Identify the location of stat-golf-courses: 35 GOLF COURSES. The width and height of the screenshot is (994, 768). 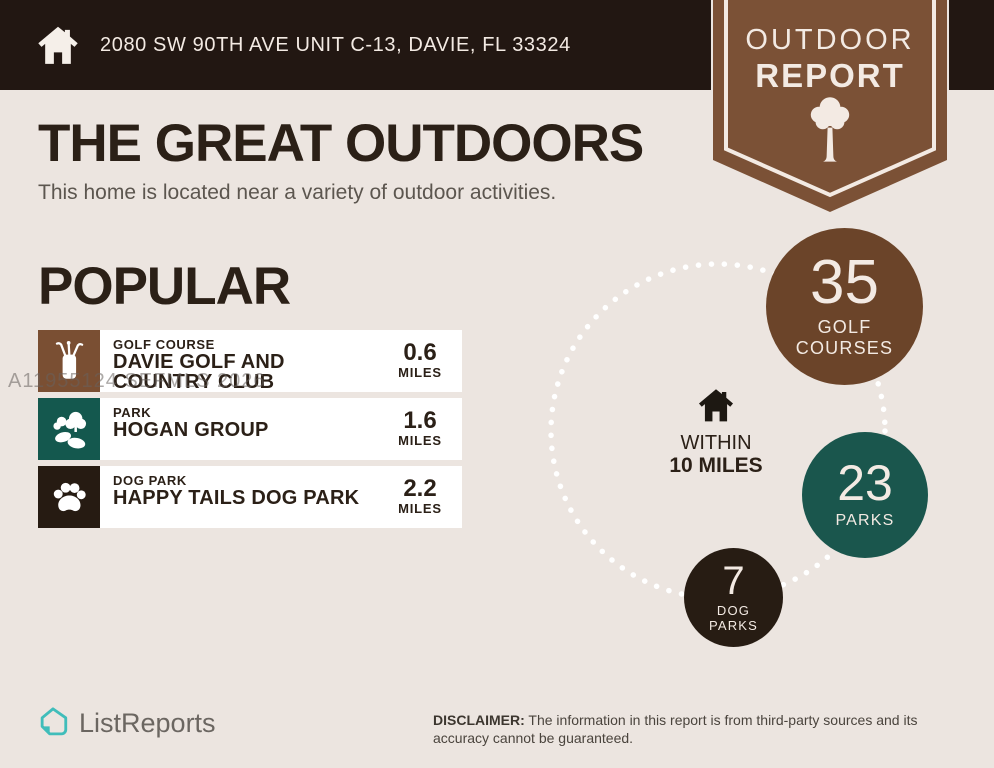
(844, 306).